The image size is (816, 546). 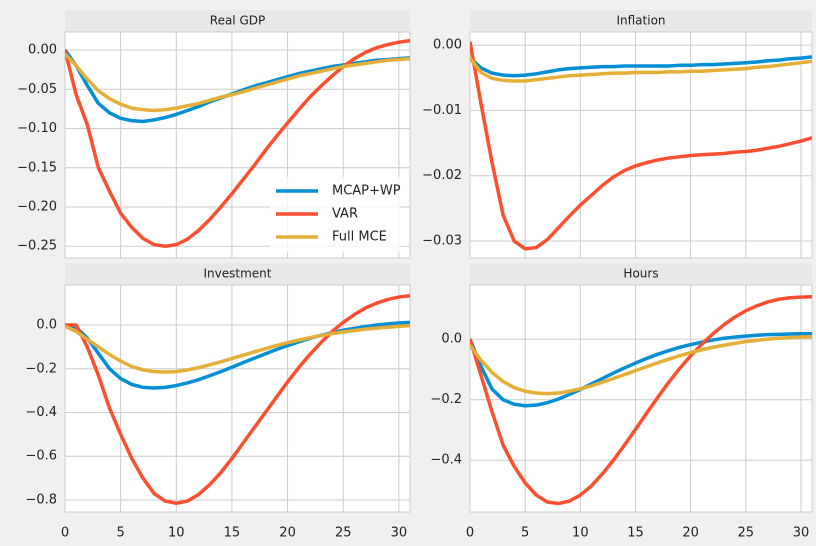 What do you see at coordinates (442, 175) in the screenshot?
I see `y-tick-label: −0.02` at bounding box center [442, 175].